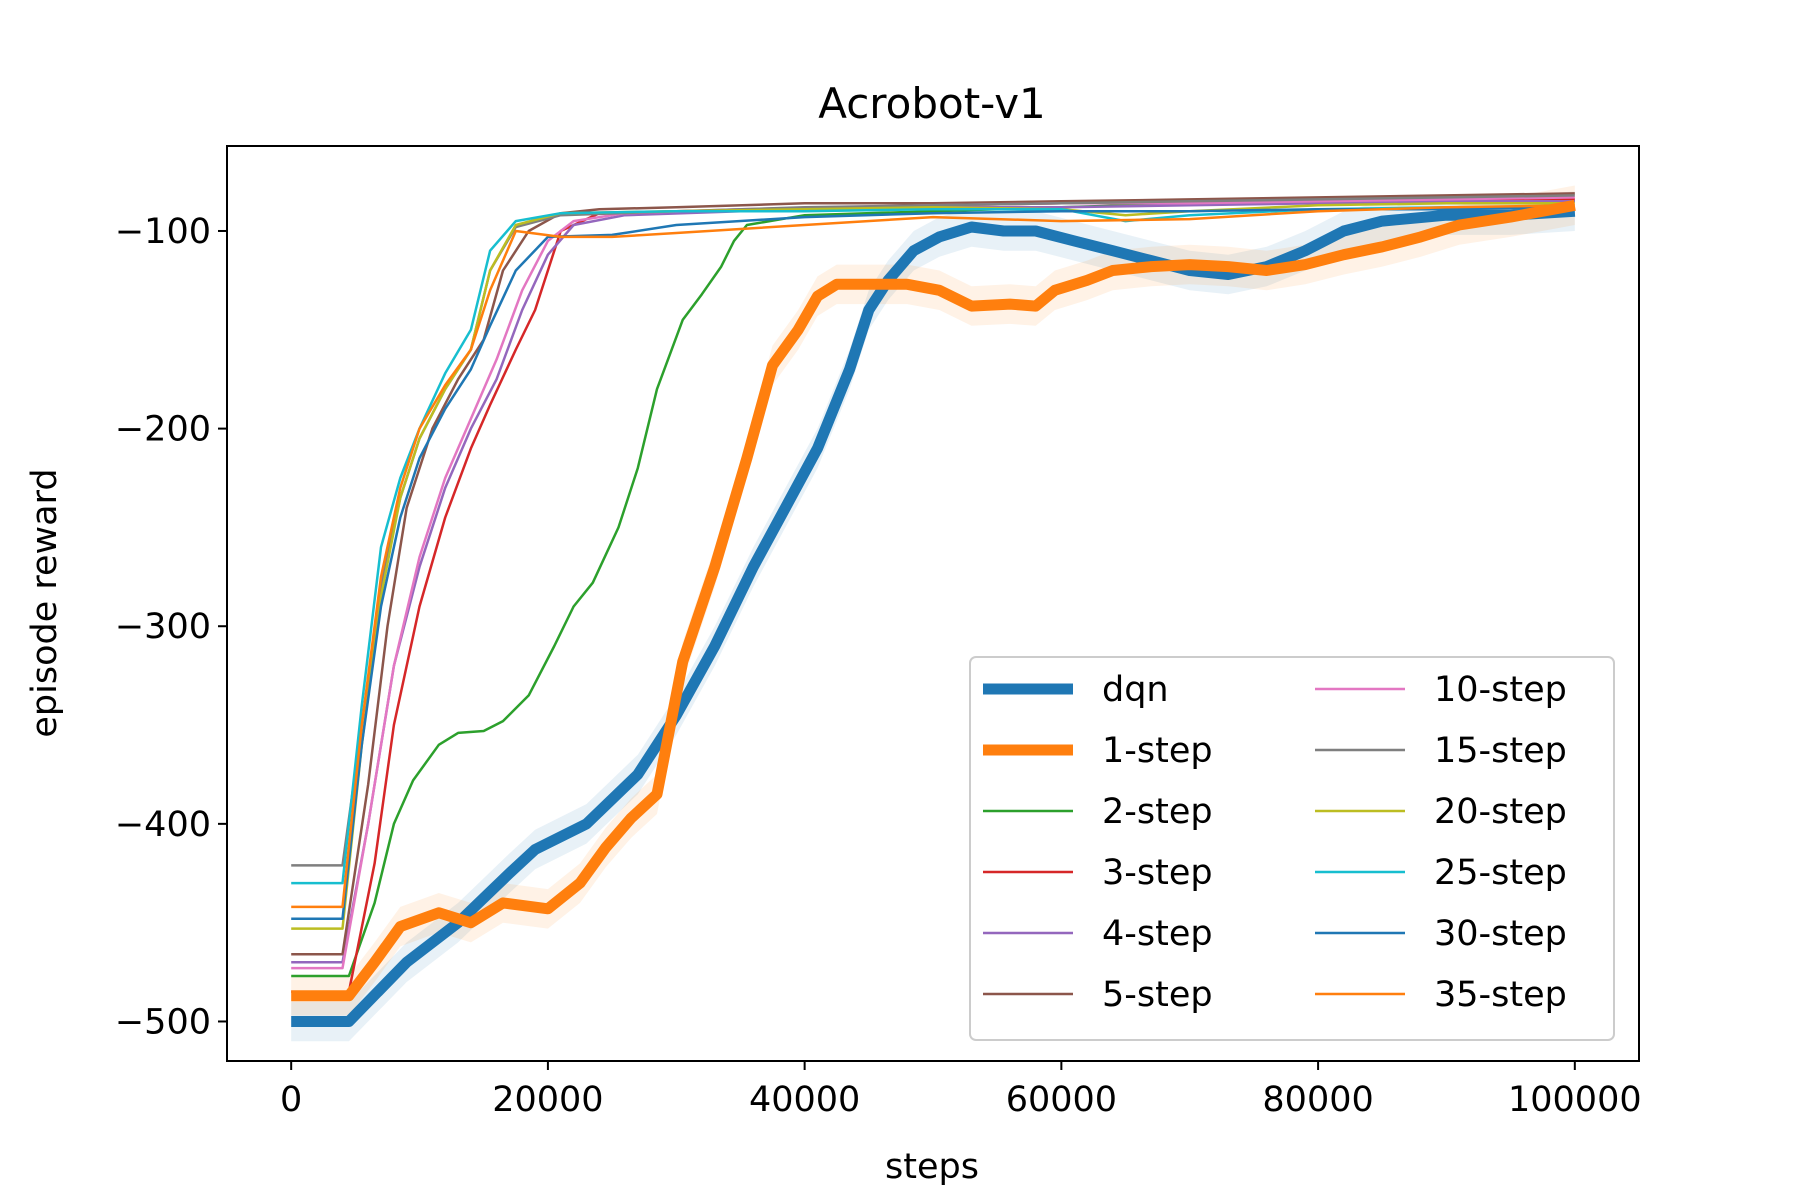  Describe the element at coordinates (1575, 1100) in the screenshot. I see `x-tick-label: 100000` at that location.